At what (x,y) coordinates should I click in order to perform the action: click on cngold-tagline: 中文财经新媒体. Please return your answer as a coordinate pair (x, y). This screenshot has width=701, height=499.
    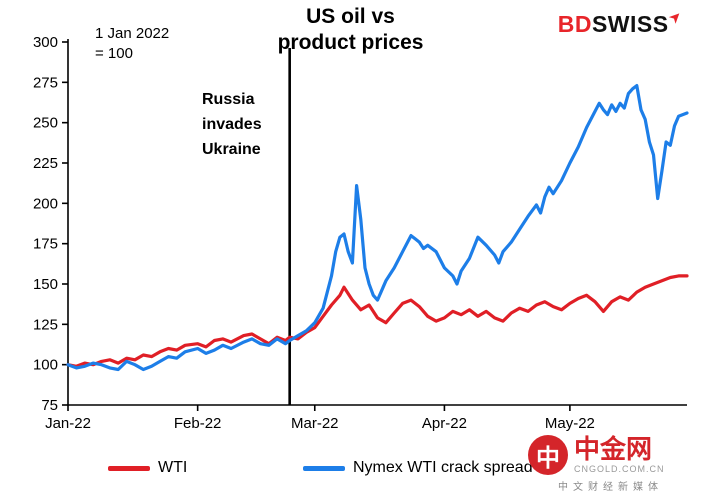
    Looking at the image, I should click on (610, 487).